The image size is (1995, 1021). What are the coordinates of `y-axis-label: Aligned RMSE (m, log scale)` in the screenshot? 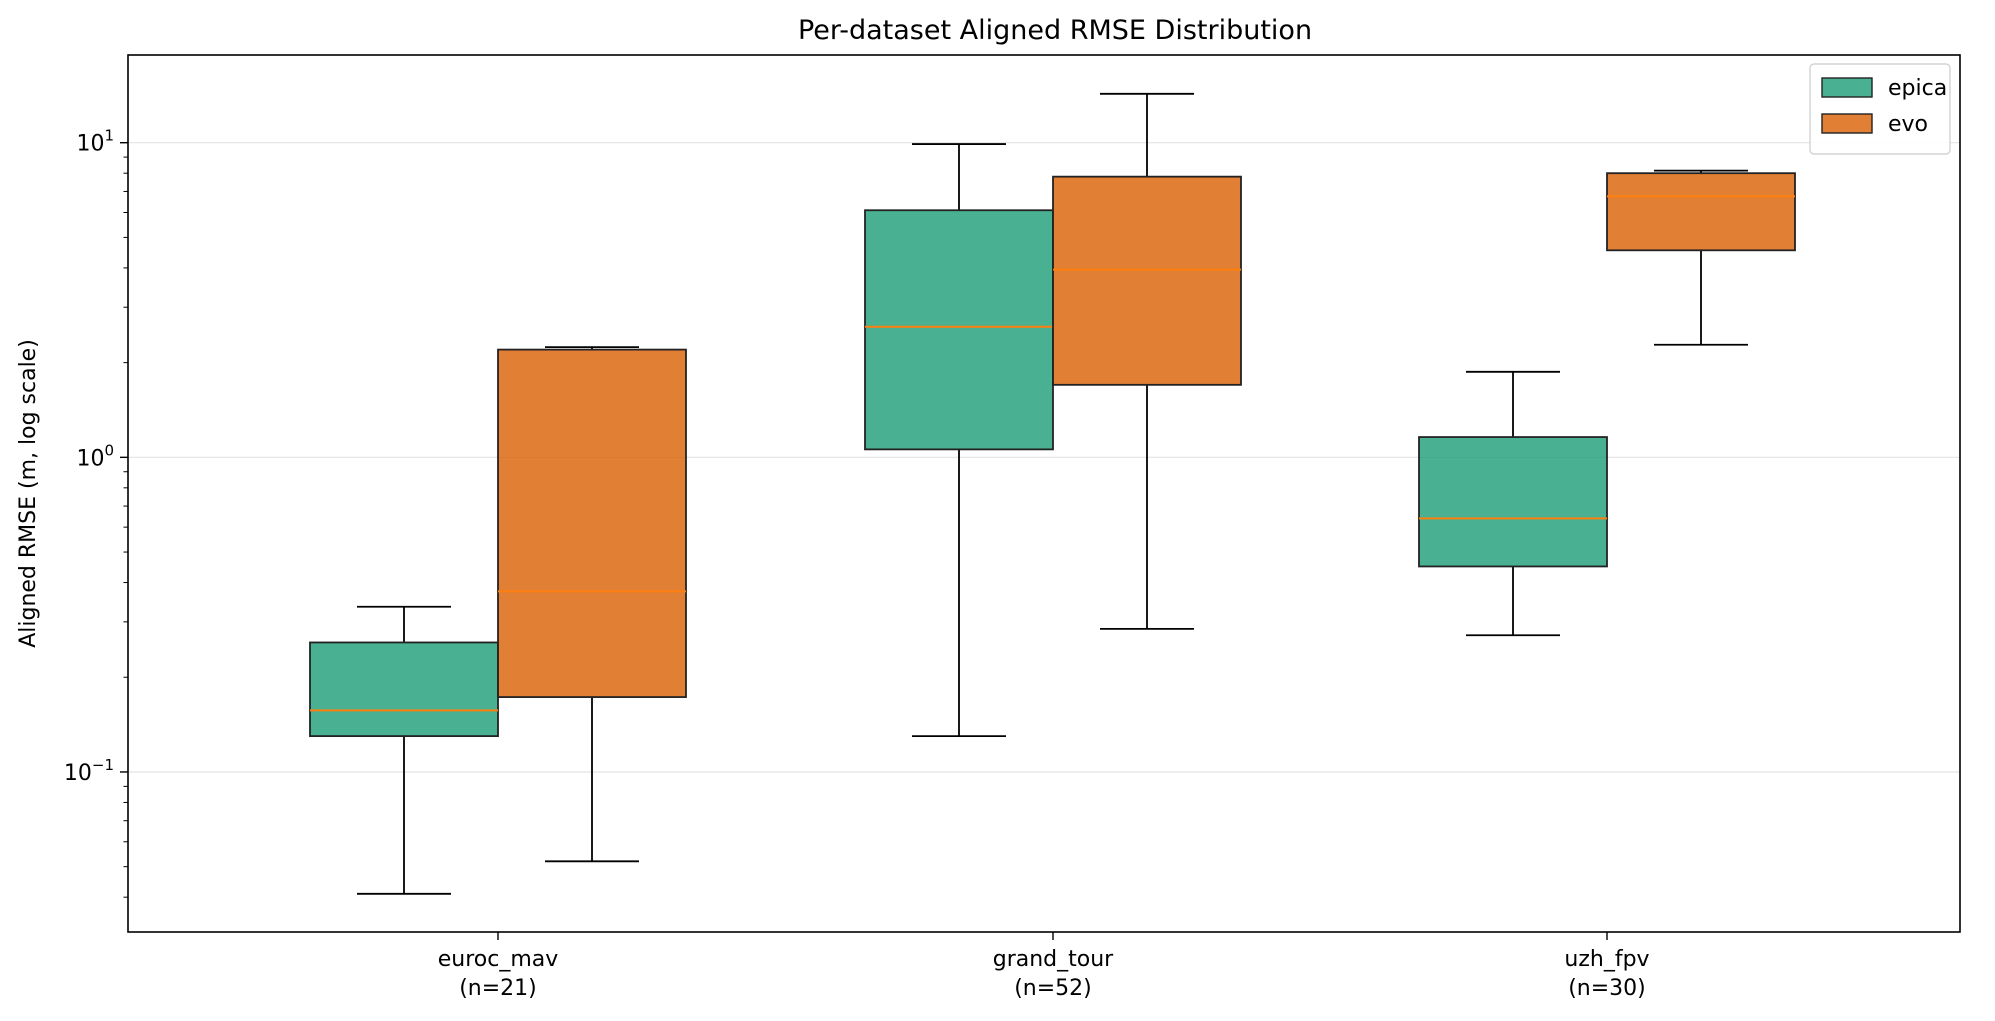 It's located at (28, 493).